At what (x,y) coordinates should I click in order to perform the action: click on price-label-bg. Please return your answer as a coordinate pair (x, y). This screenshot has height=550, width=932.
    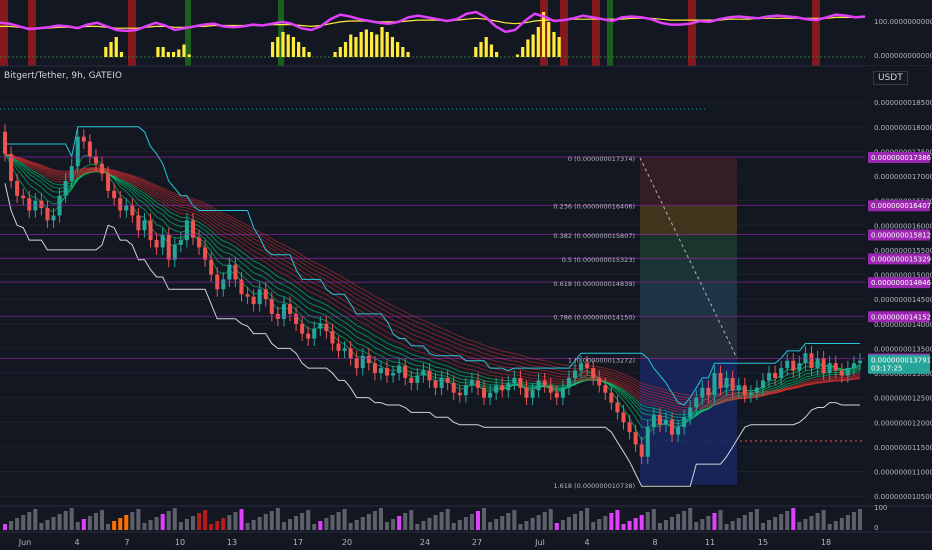
    Looking at the image, I should click on (899, 158).